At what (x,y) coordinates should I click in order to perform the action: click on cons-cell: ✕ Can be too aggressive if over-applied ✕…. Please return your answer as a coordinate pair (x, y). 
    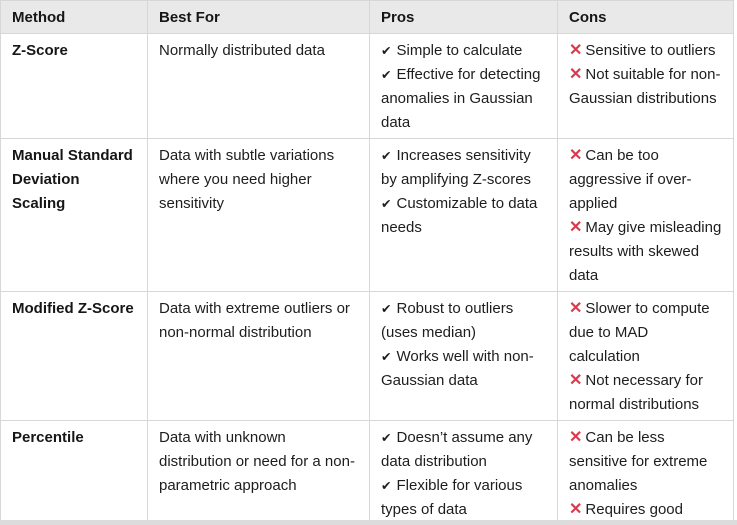
    Looking at the image, I should click on (645, 215).